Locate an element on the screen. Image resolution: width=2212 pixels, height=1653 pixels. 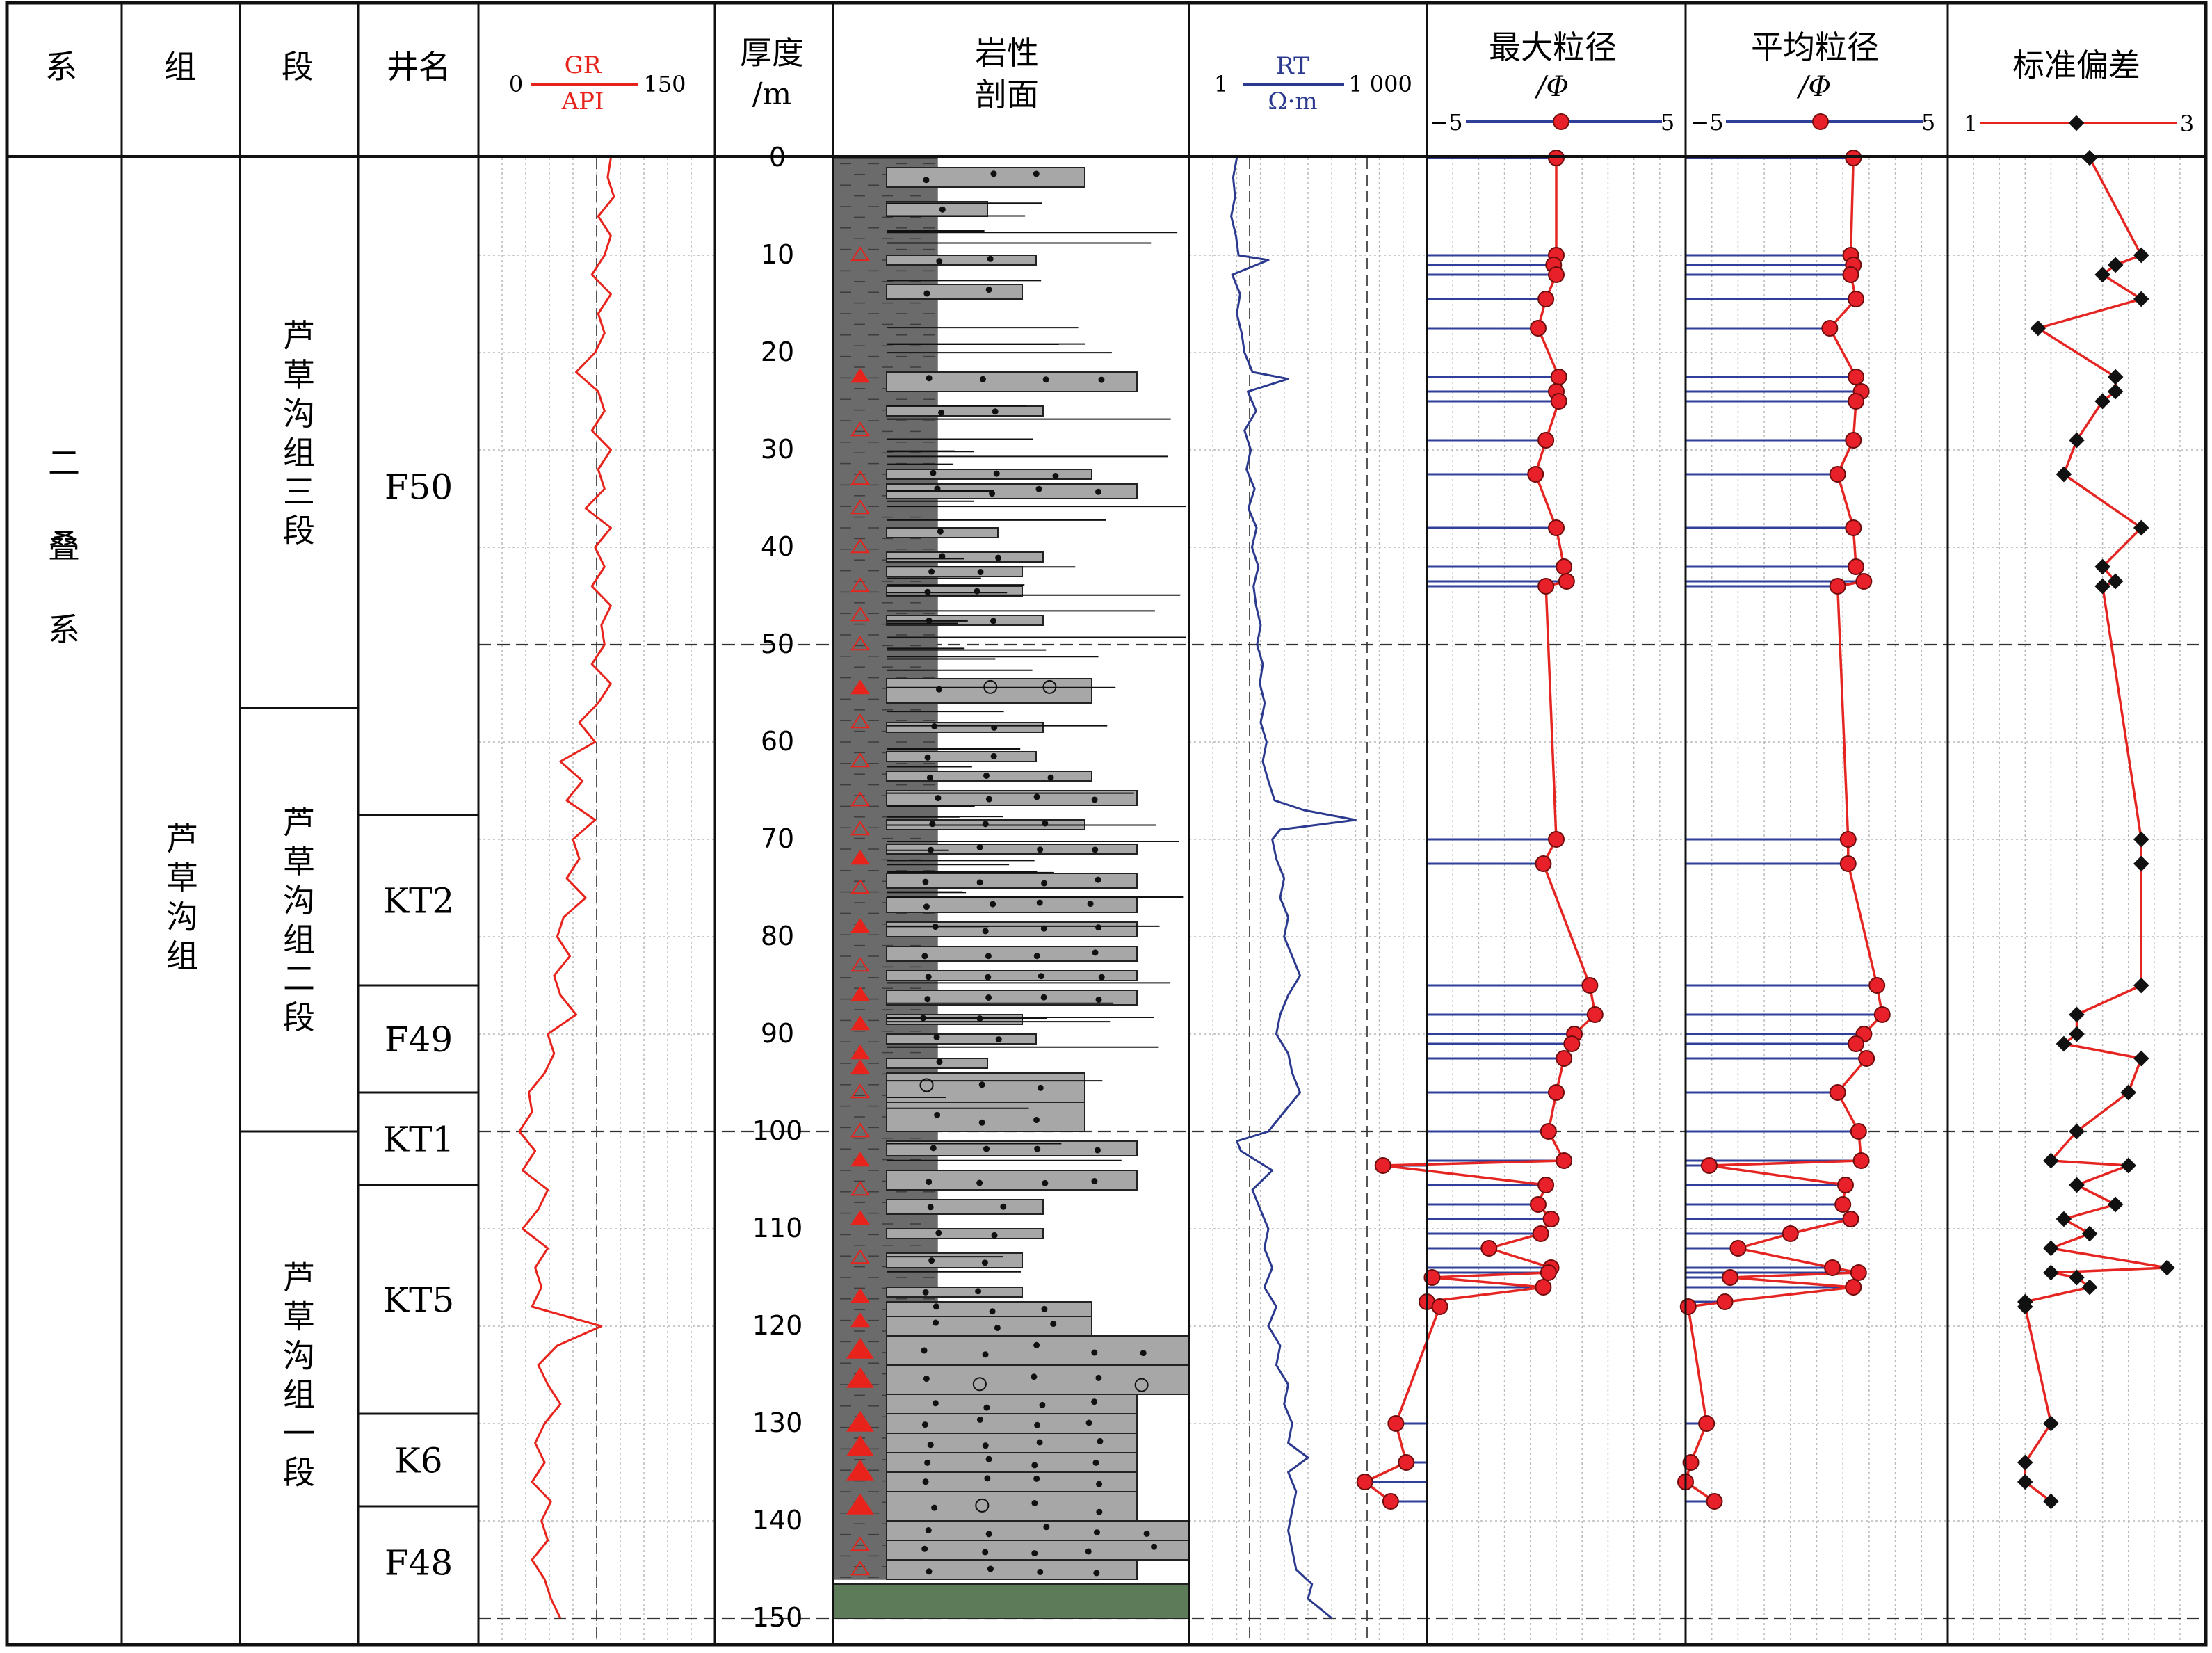
lithology-label-2: 剖面 is located at coordinates (1007, 94).